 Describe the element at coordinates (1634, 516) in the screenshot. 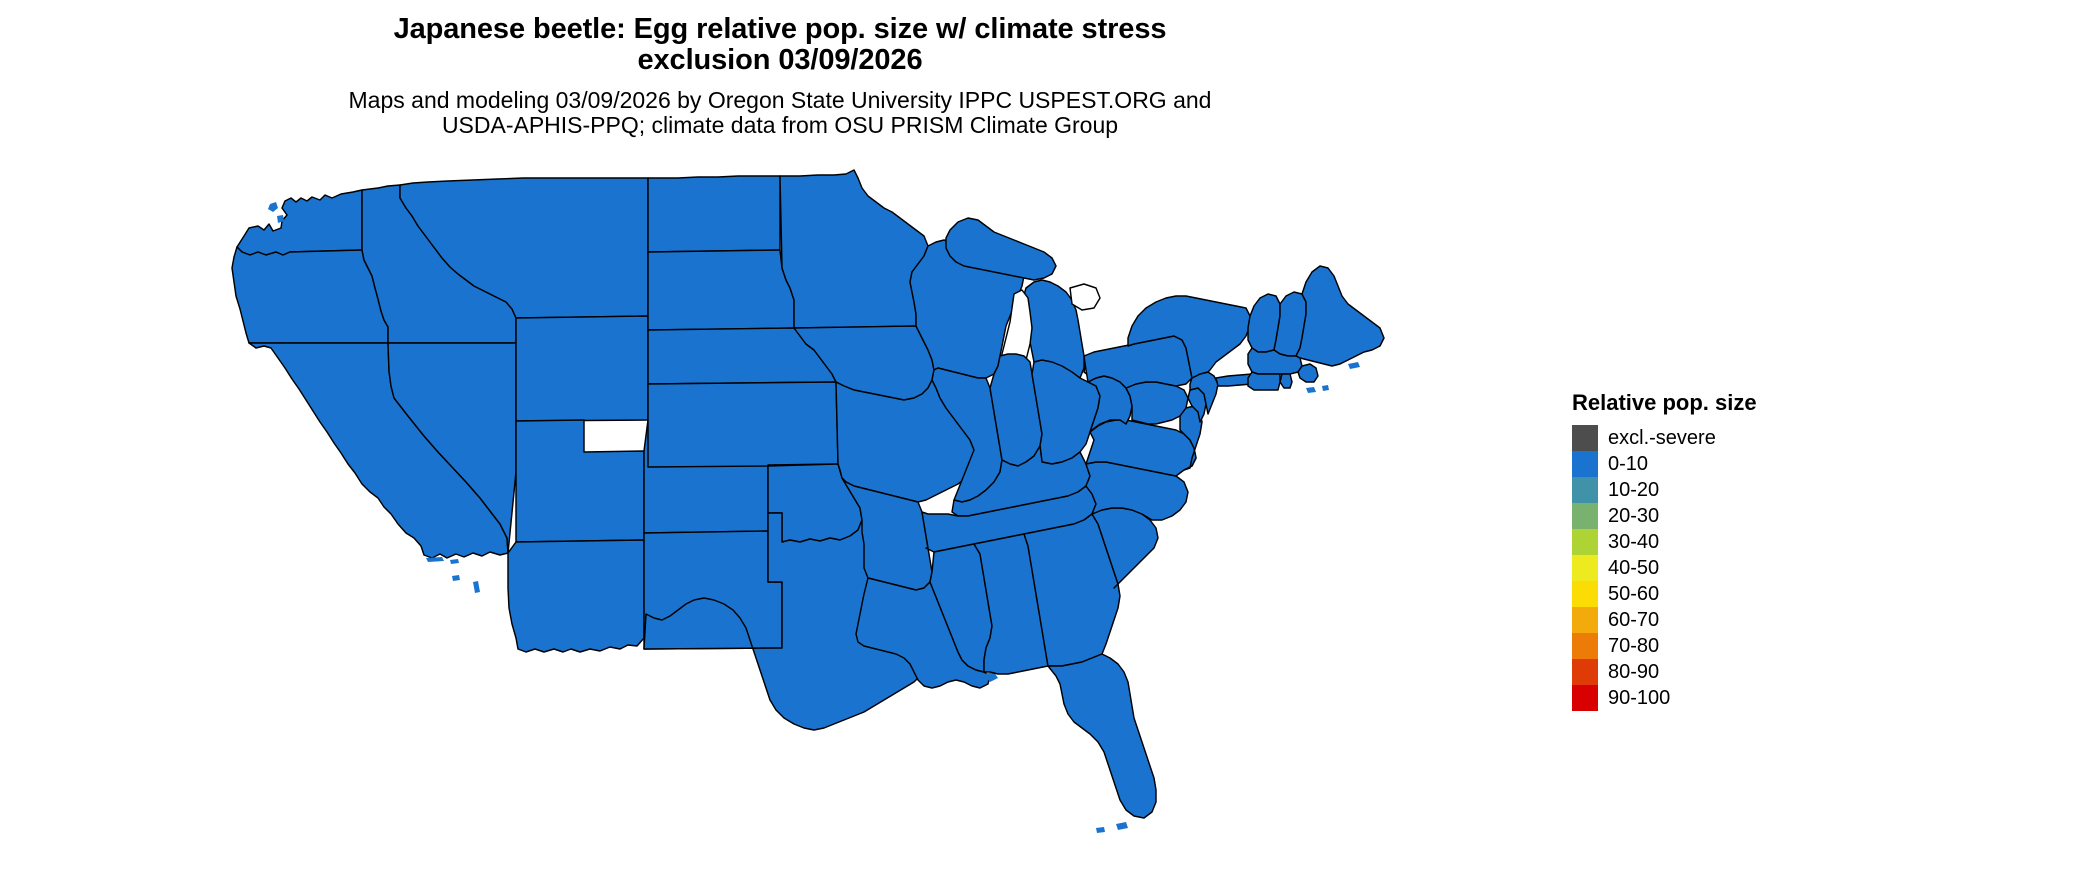

I see `legend-label: 20-30` at that location.